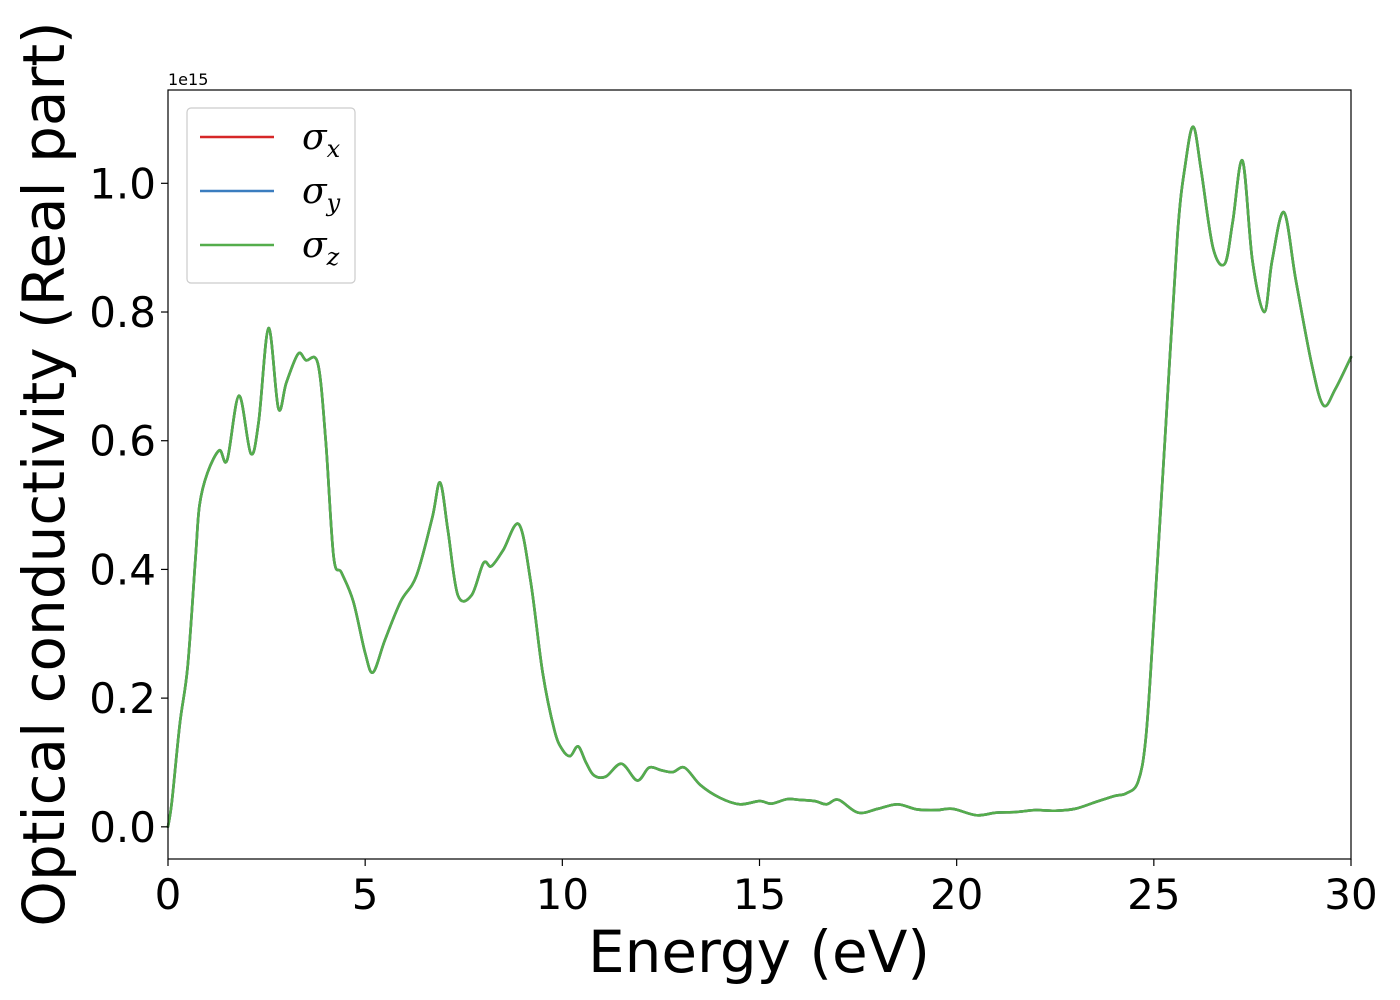 This screenshot has width=1400, height=1000. I want to click on x-axis-title: Energy (eV), so click(759, 952).